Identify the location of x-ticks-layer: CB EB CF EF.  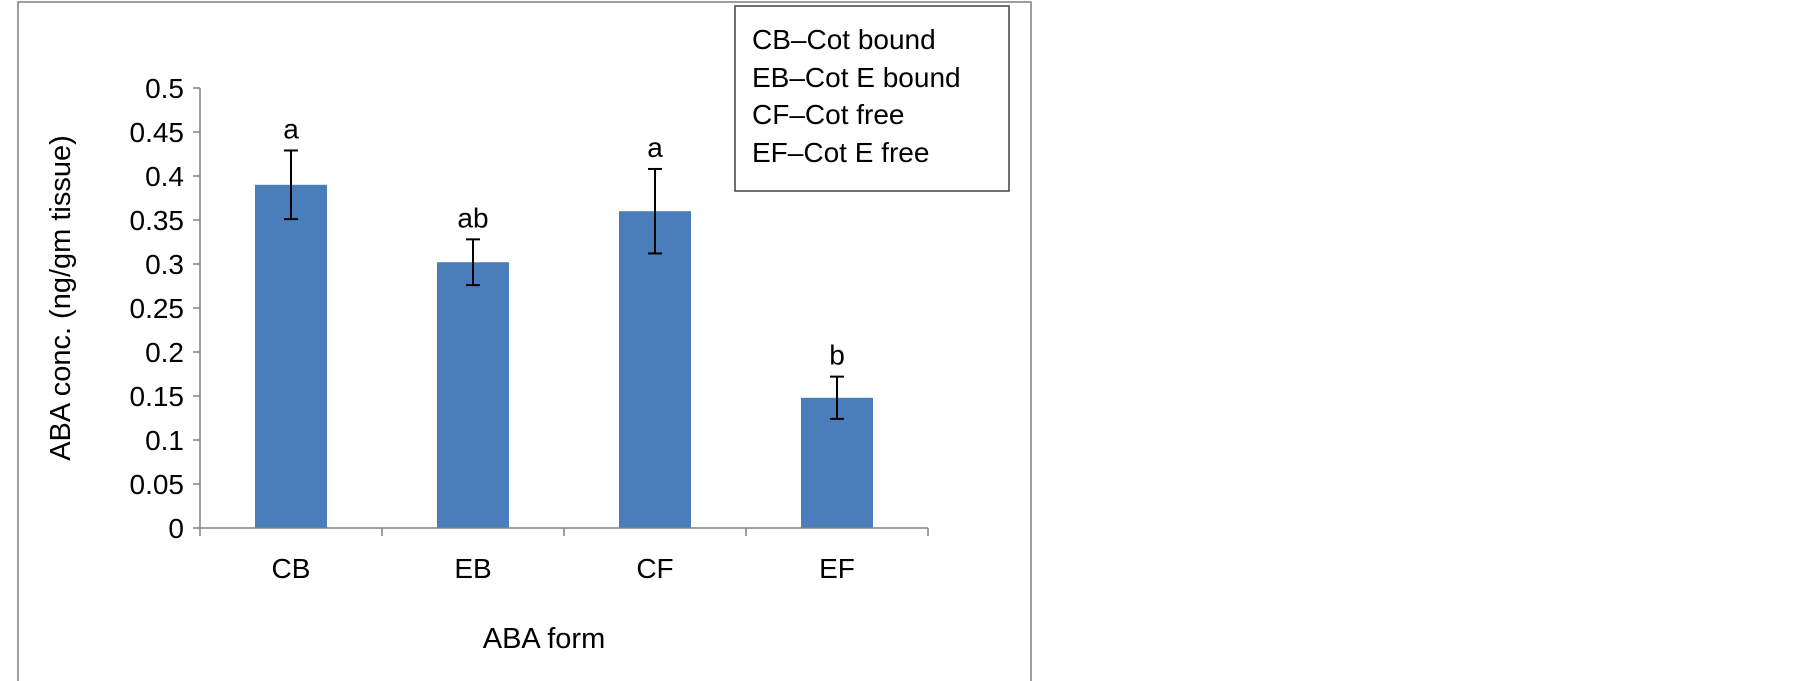
(564, 556).